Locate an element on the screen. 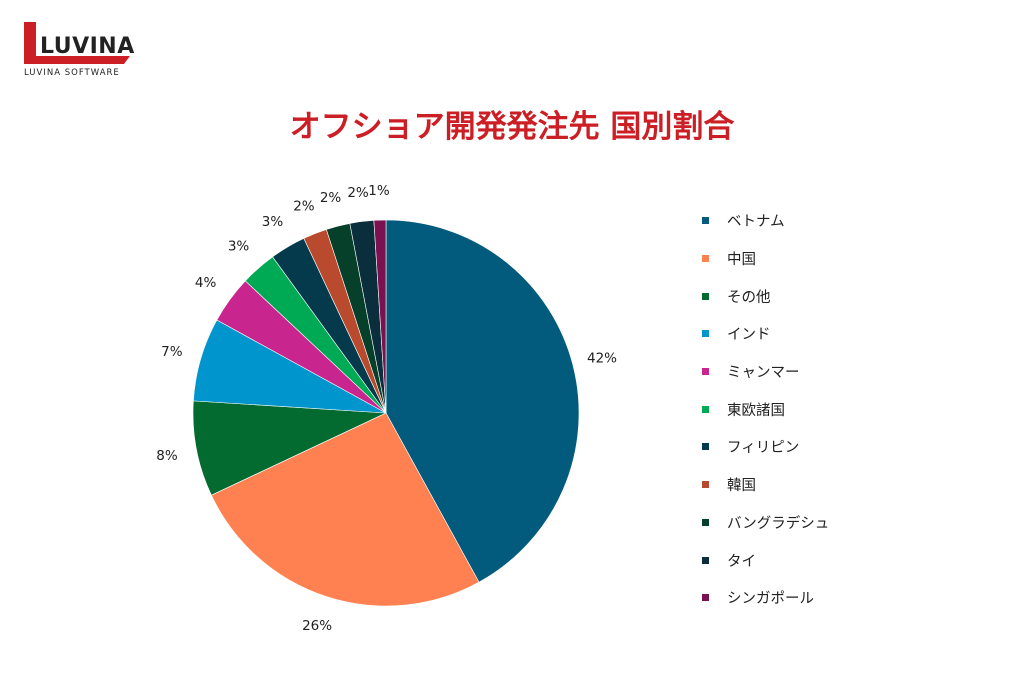 The height and width of the screenshot is (683, 1024). pie-data-label-4: 4% is located at coordinates (206, 283).